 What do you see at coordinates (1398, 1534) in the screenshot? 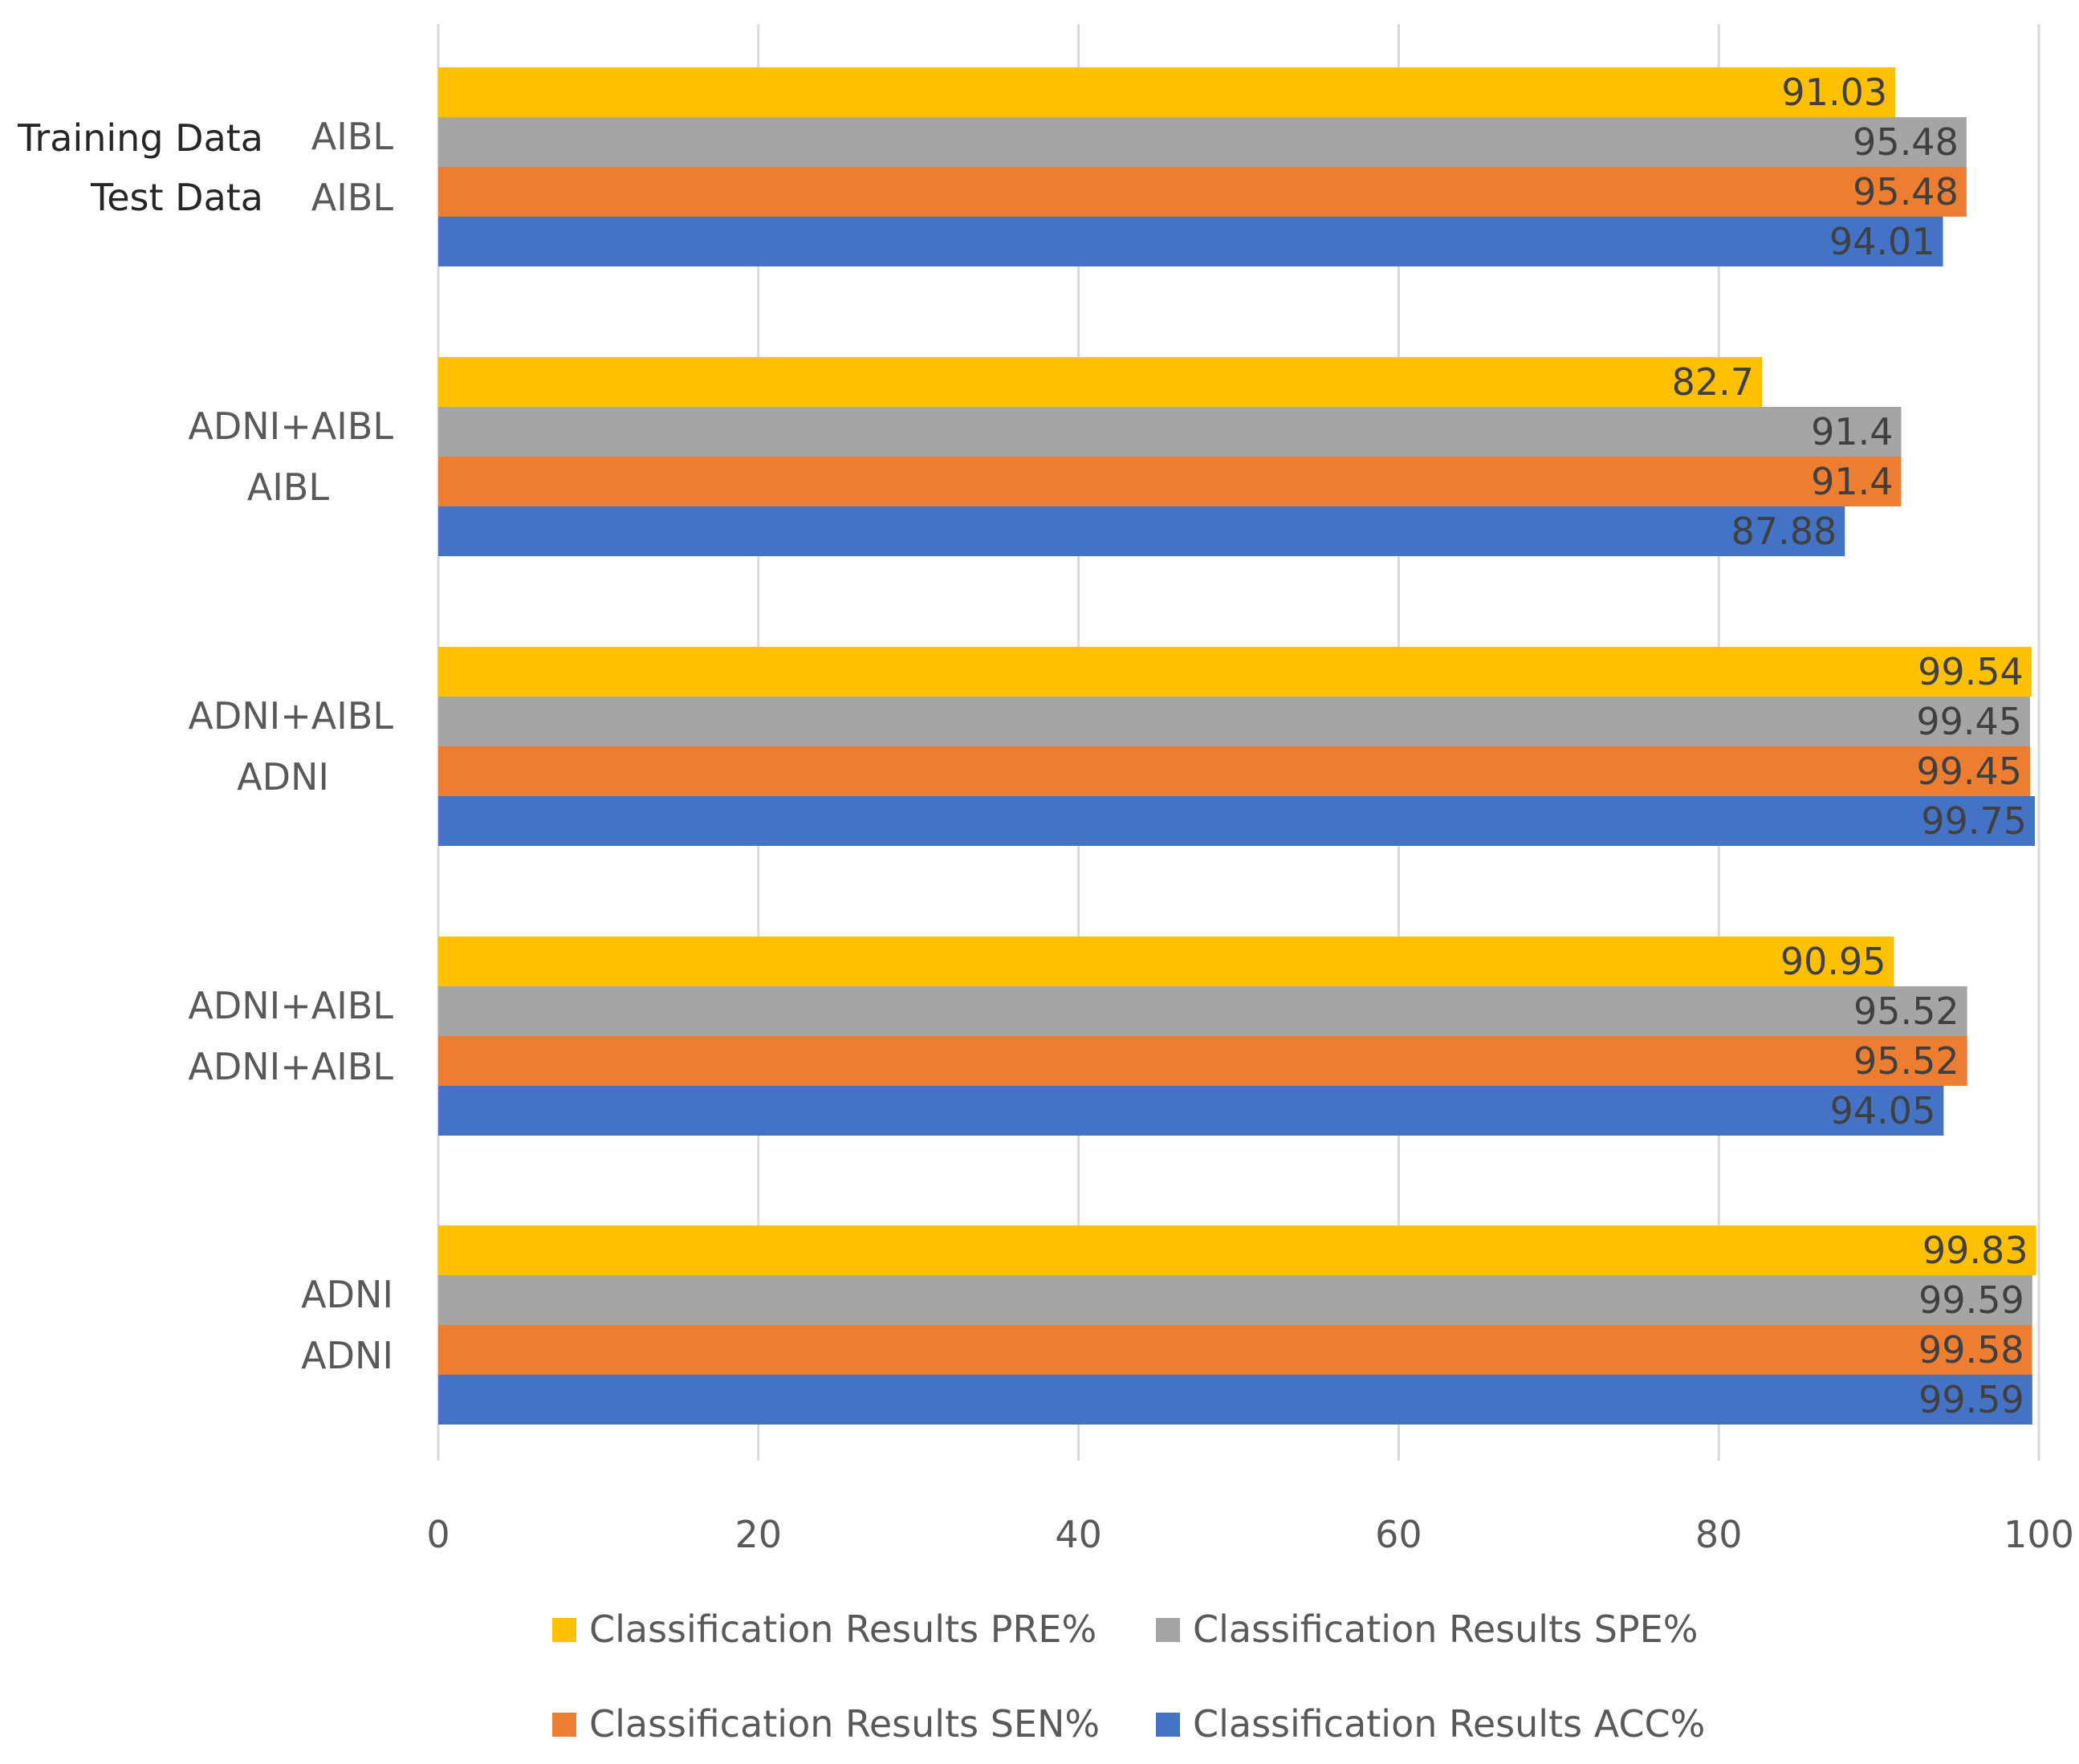
I see `x-tick-label: 60` at bounding box center [1398, 1534].